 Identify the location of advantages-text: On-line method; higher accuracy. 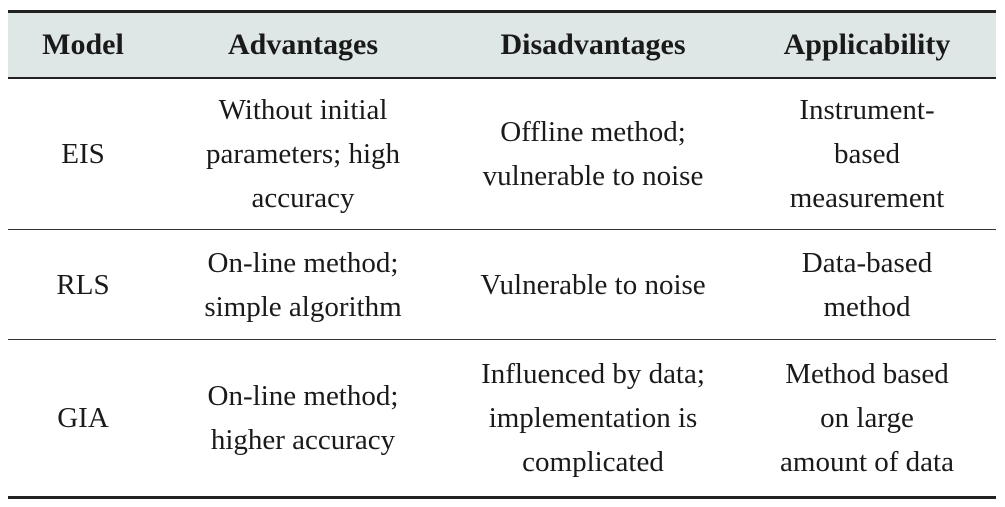
(303, 418).